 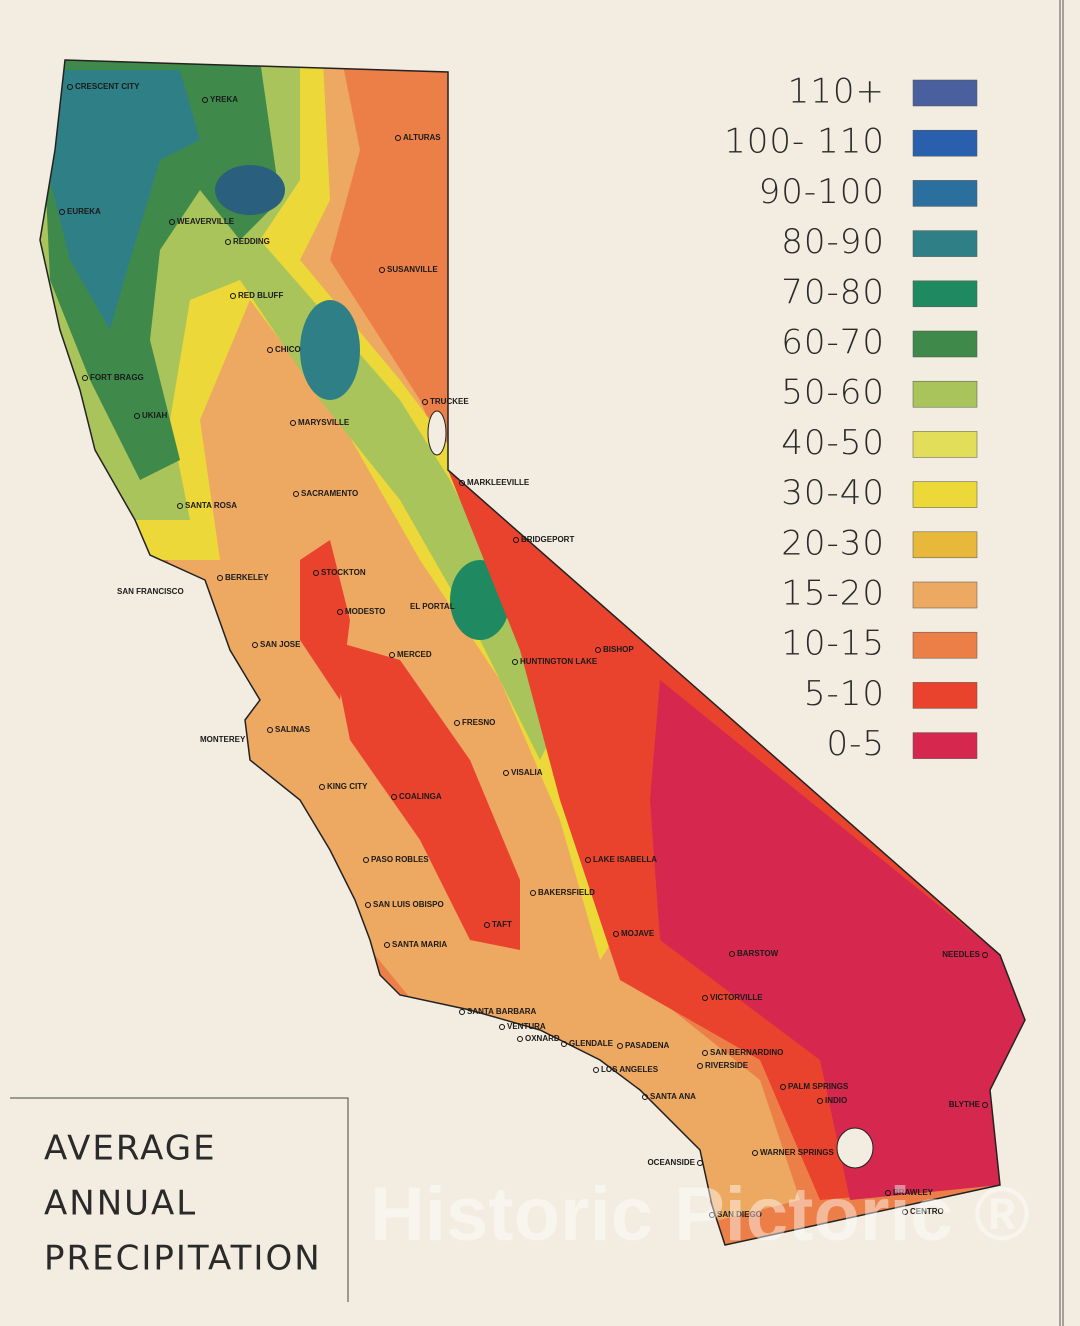 I want to click on city-label: SAN FRANCISCO, so click(x=150, y=591).